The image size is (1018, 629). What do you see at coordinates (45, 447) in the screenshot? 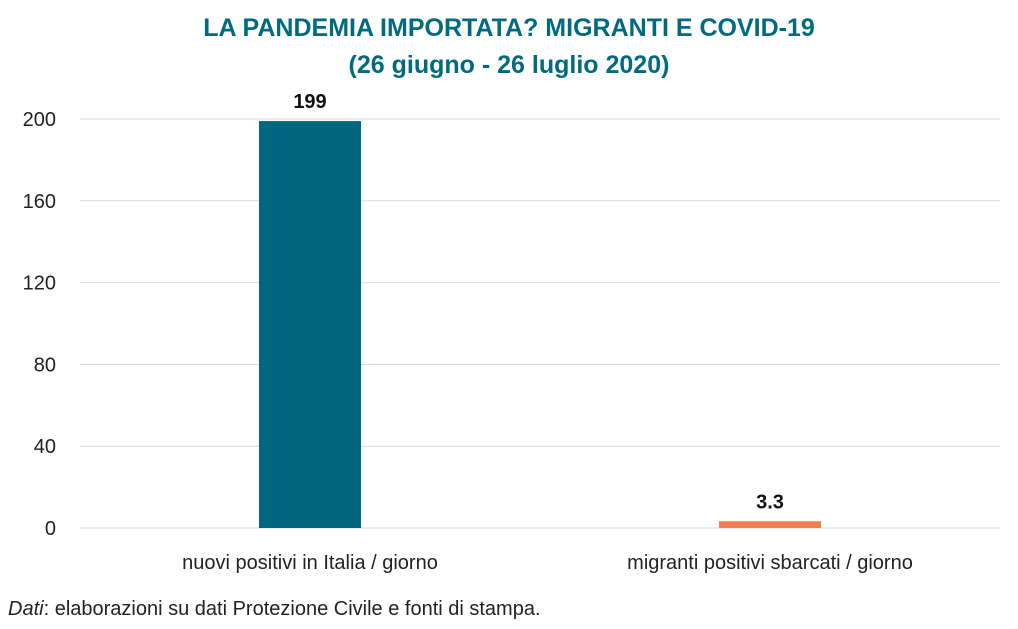
I see `y-tick-label-40: 40` at bounding box center [45, 447].